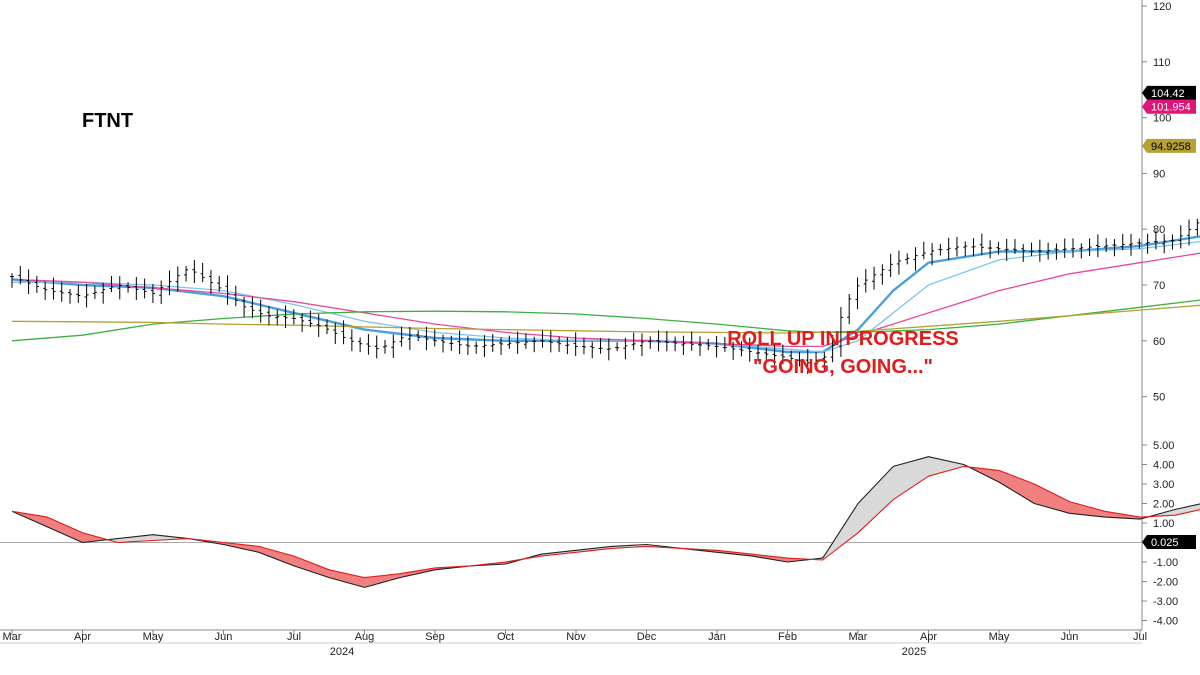  I want to click on oscillator-tick-label: -3.00, so click(1165, 602).